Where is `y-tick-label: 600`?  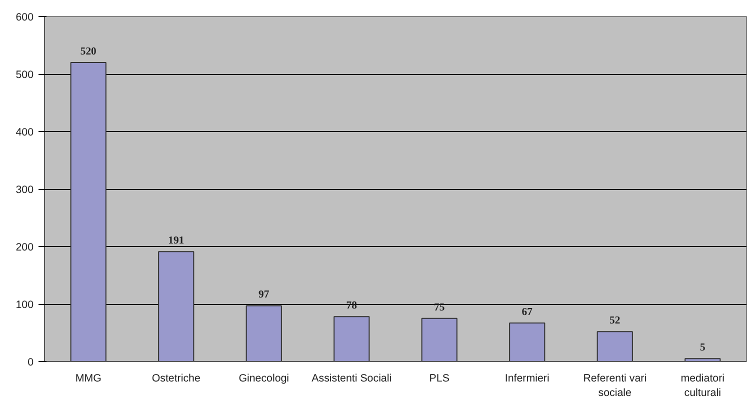
y-tick-label: 600 is located at coordinates (25, 18).